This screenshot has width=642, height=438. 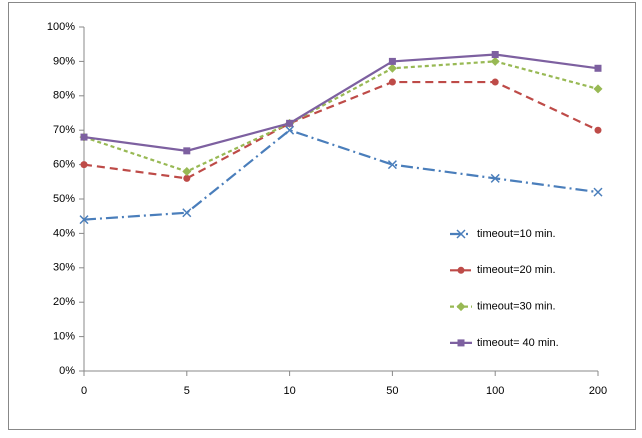 What do you see at coordinates (61, 27) in the screenshot?
I see `y-tick-label: 100%` at bounding box center [61, 27].